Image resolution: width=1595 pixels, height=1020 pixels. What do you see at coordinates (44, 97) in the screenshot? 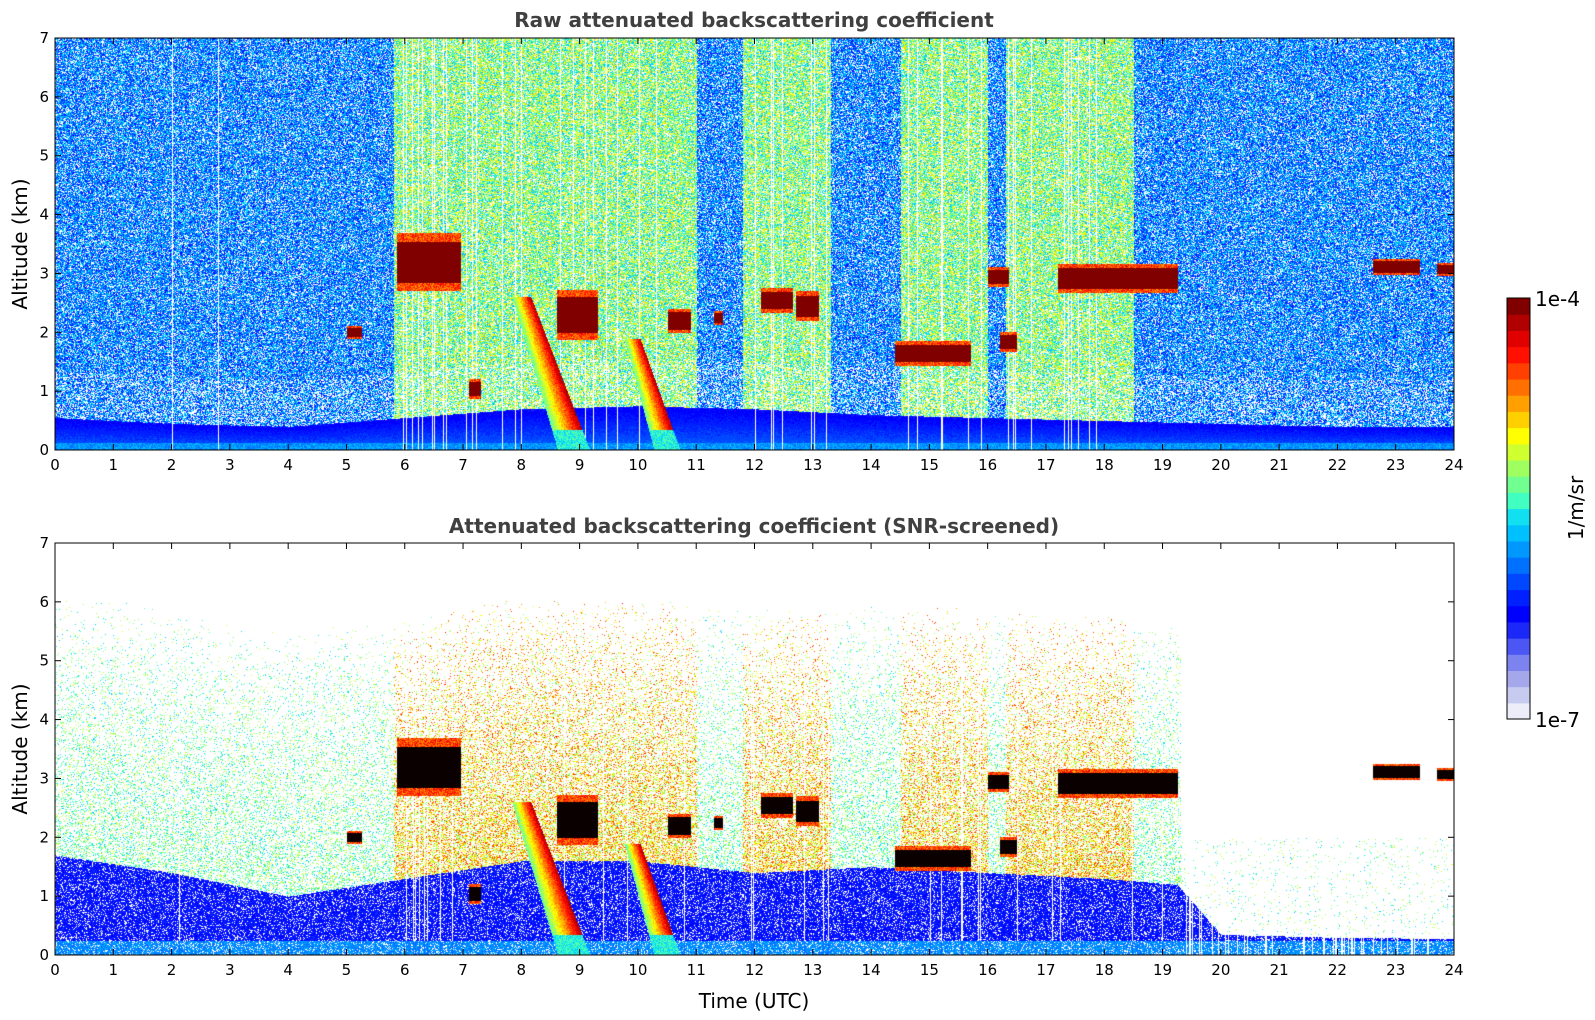
I see `y-tick-label: 6` at bounding box center [44, 97].